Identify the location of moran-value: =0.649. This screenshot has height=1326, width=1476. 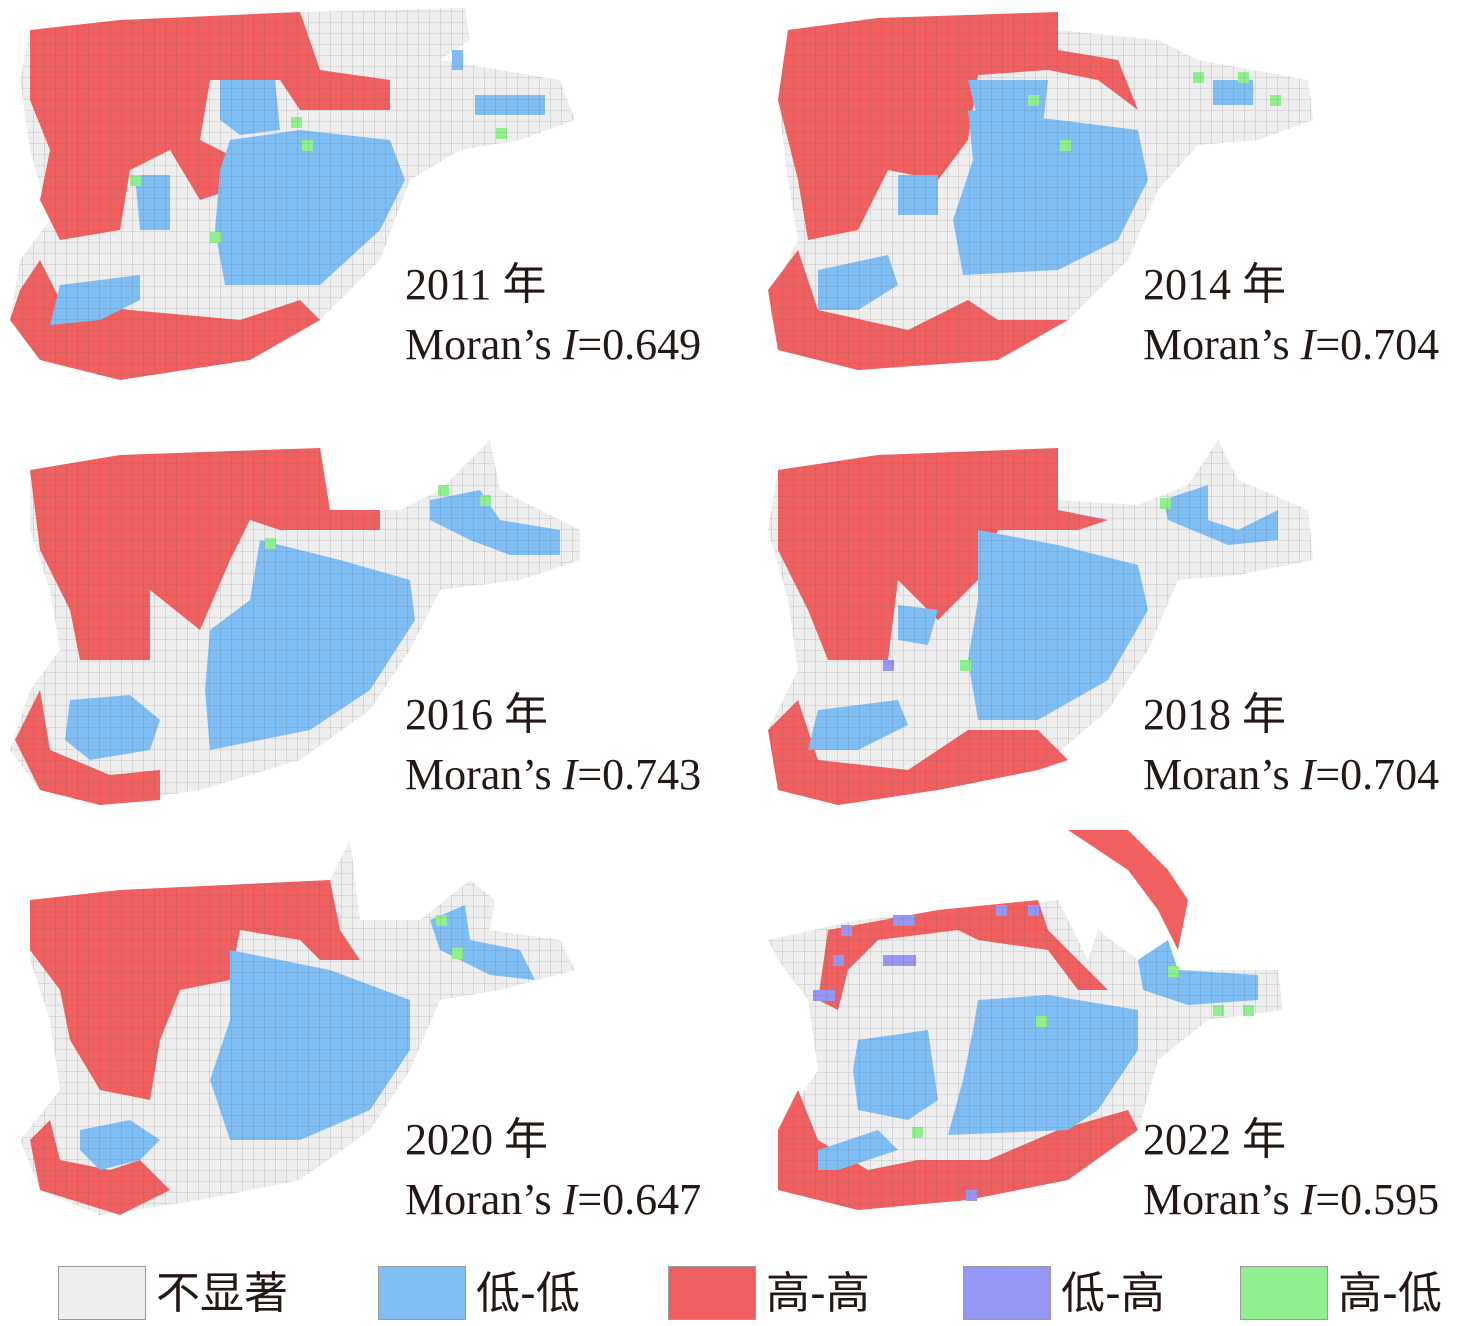
(639, 344).